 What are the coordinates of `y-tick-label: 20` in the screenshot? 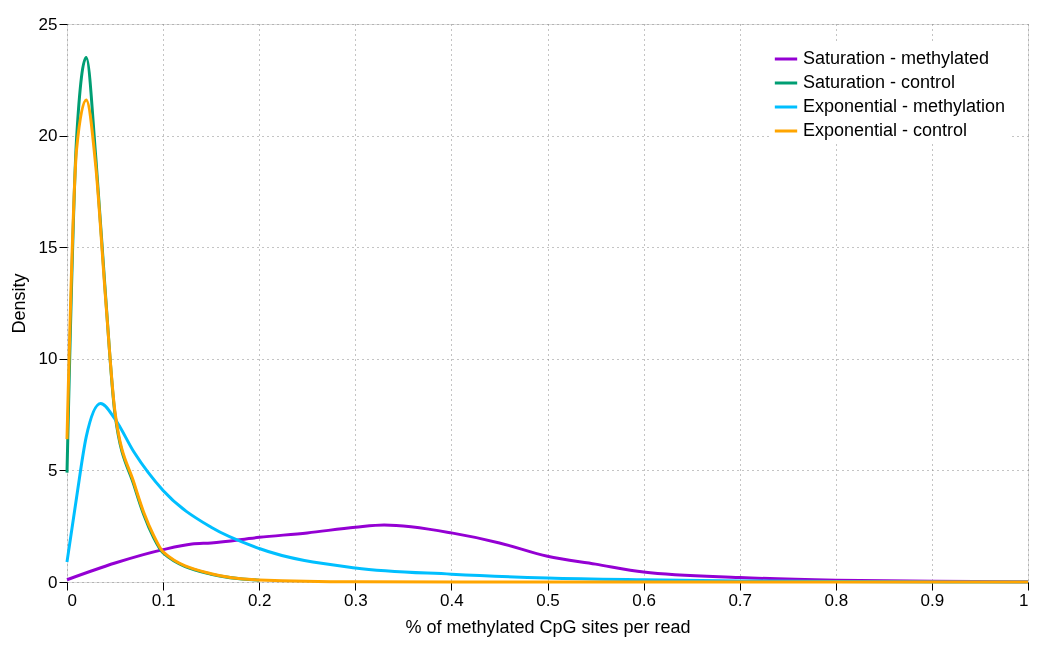 It's located at (48, 136).